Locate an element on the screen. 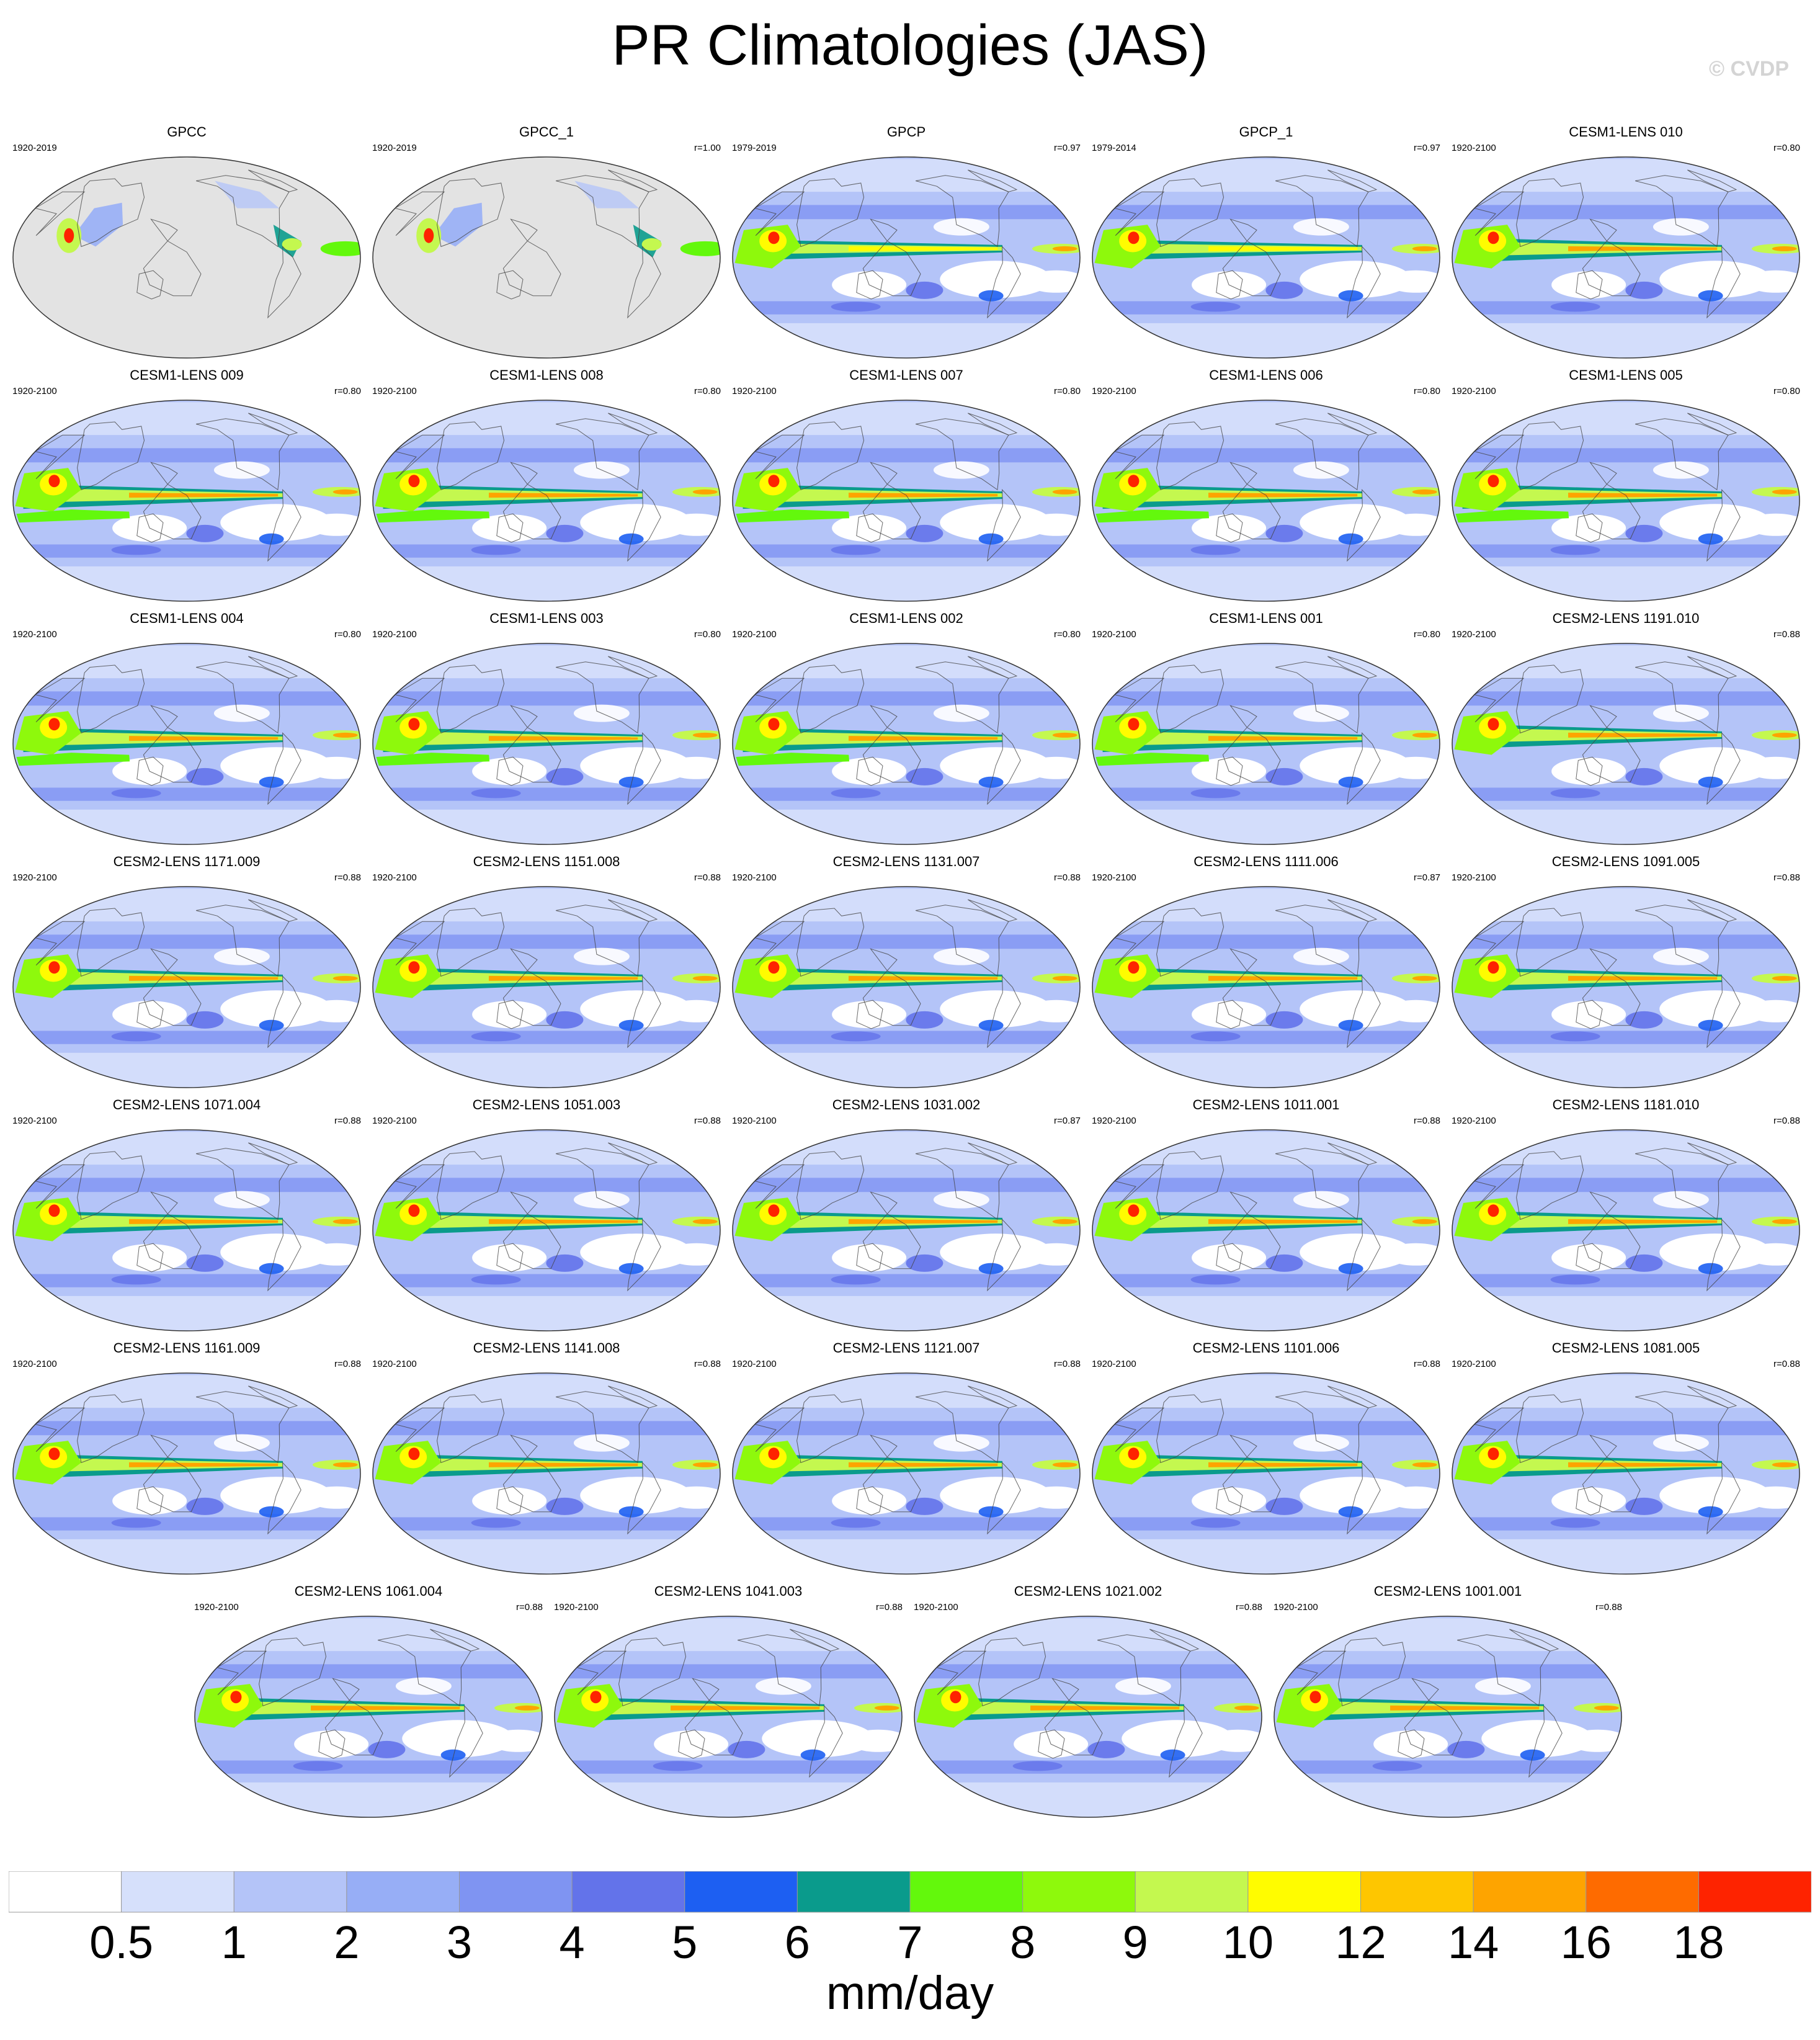 Image resolution: width=1820 pixels, height=2040 pixels. panel-correlation: r=0.87 is located at coordinates (1067, 1121).